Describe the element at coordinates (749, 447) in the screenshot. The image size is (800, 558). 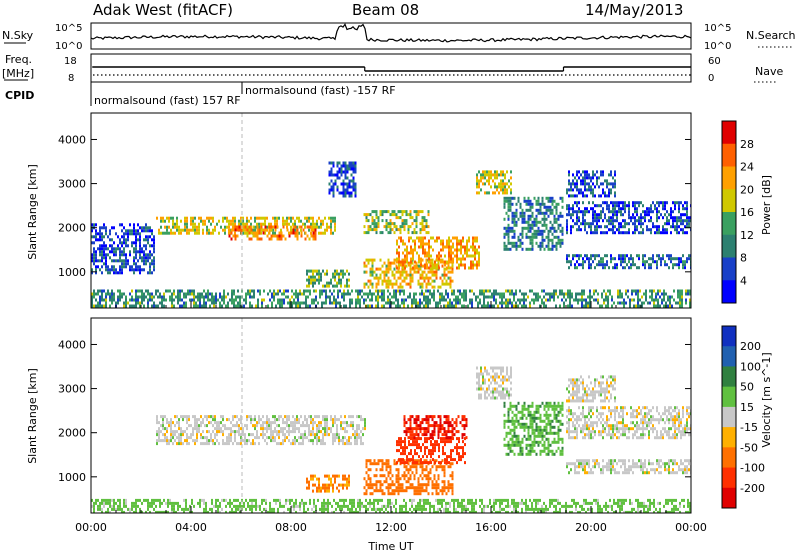
I see `colorbar-tick-5: -50` at that location.